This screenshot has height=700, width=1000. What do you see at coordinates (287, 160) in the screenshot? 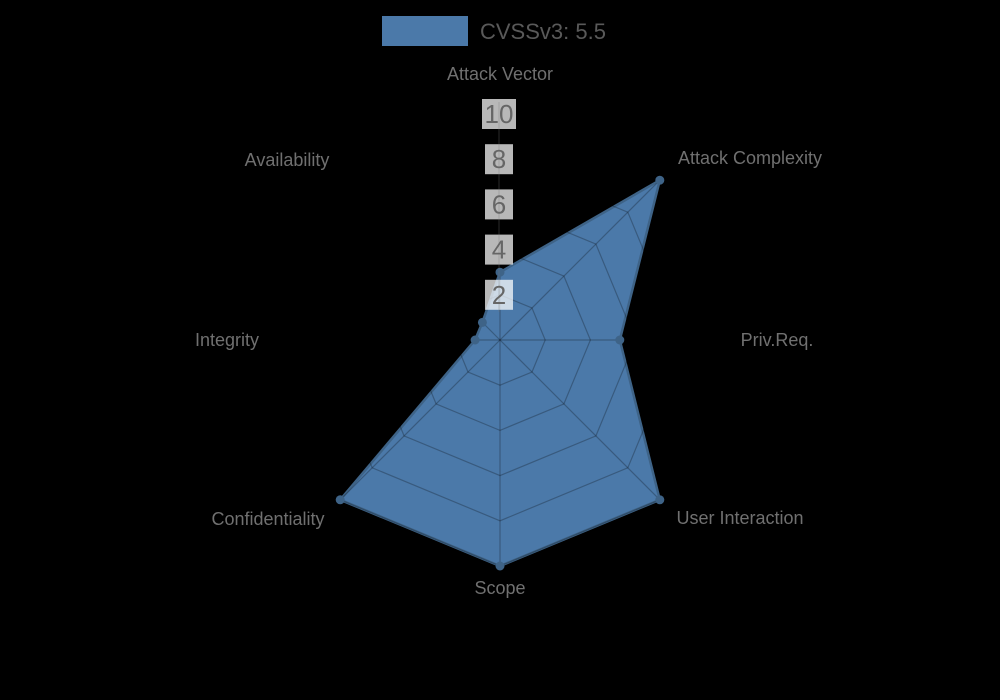
I see `axis-label: Availability` at bounding box center [287, 160].